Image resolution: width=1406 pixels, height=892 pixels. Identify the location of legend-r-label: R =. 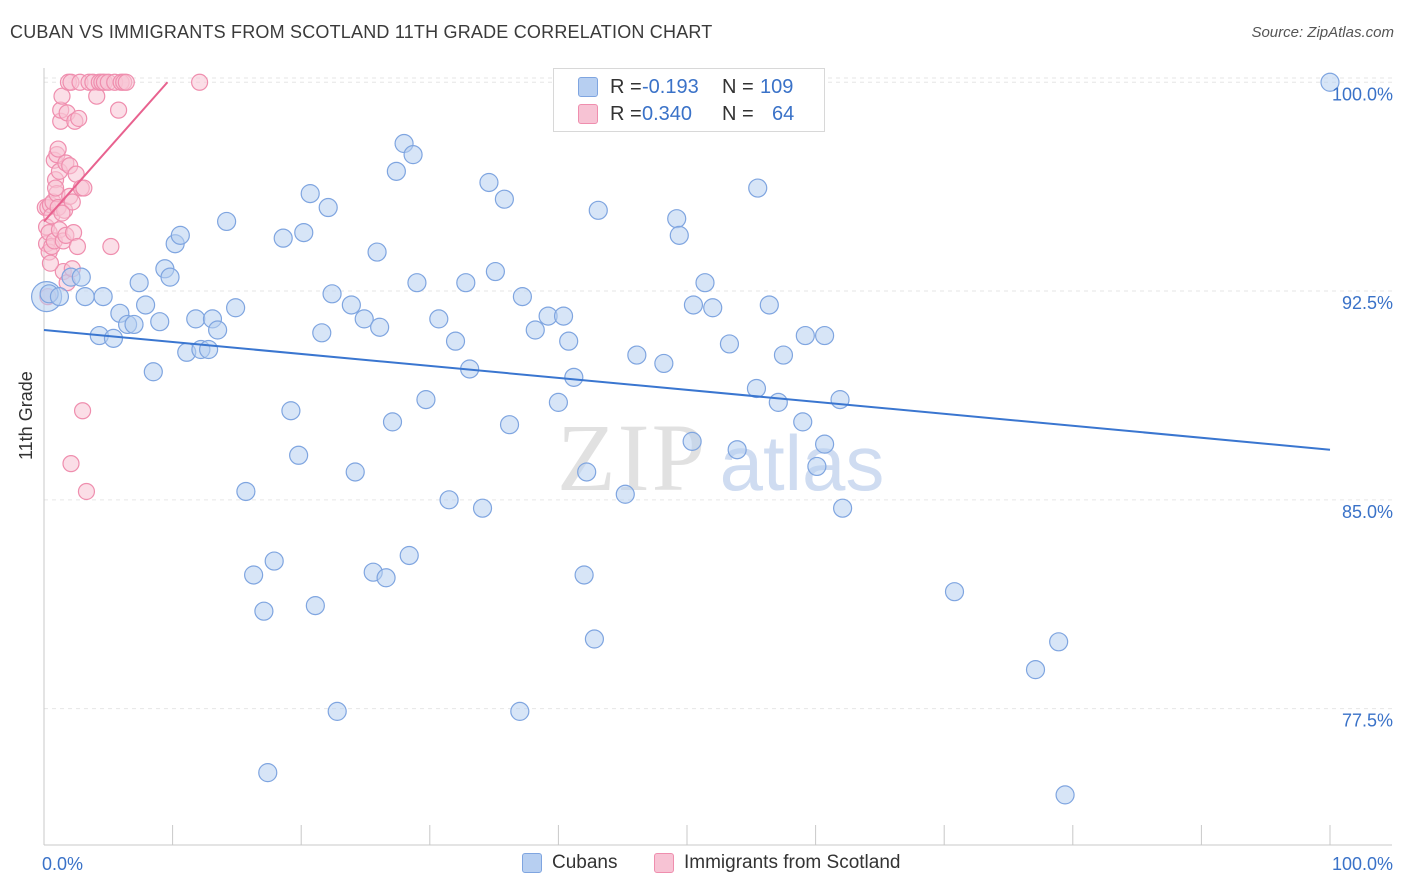
(626, 86).